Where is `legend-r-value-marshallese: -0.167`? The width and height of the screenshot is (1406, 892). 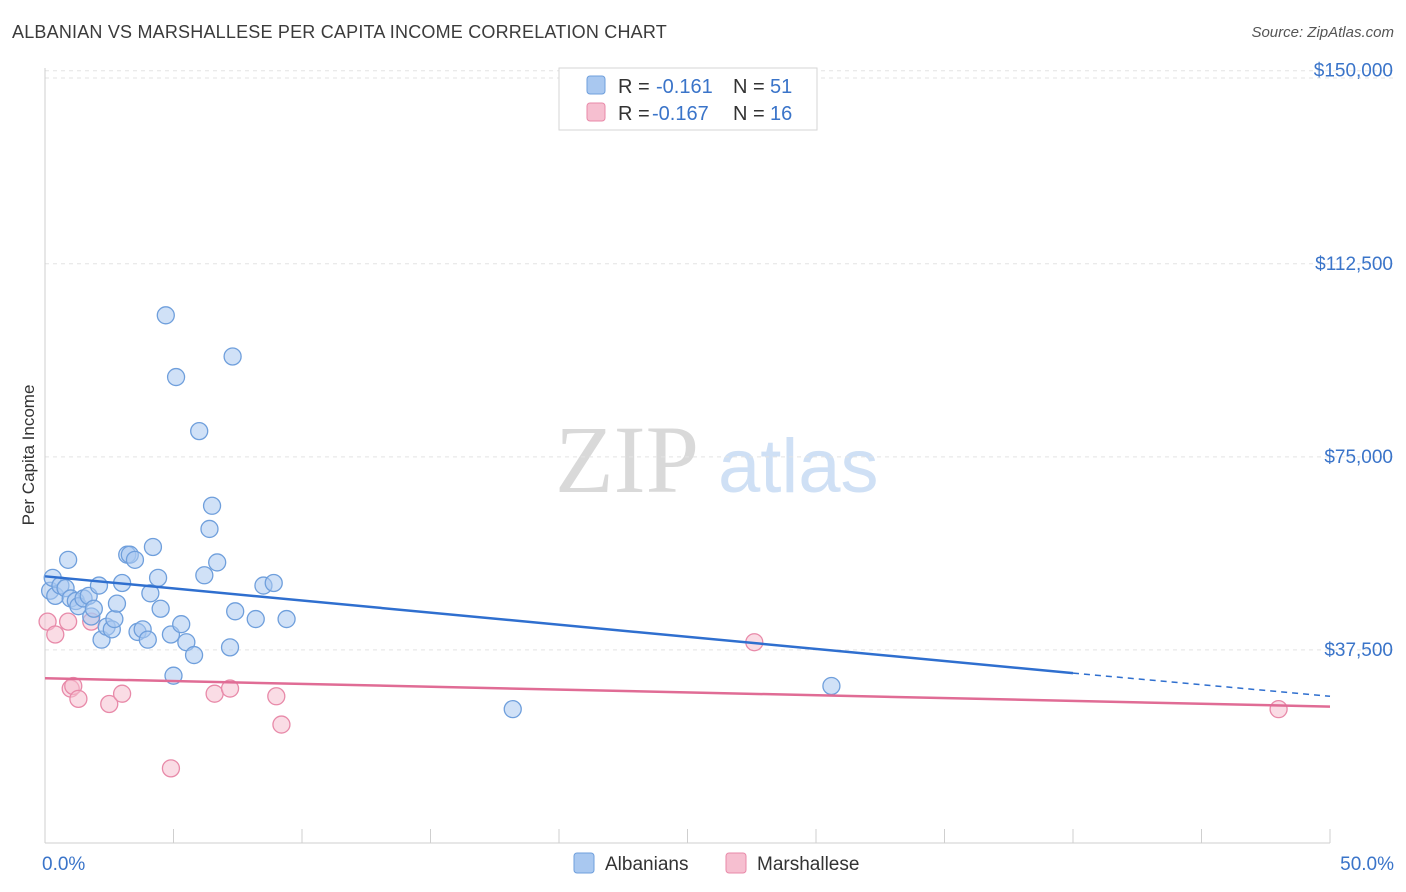 legend-r-value-marshallese: -0.167 is located at coordinates (680, 114).